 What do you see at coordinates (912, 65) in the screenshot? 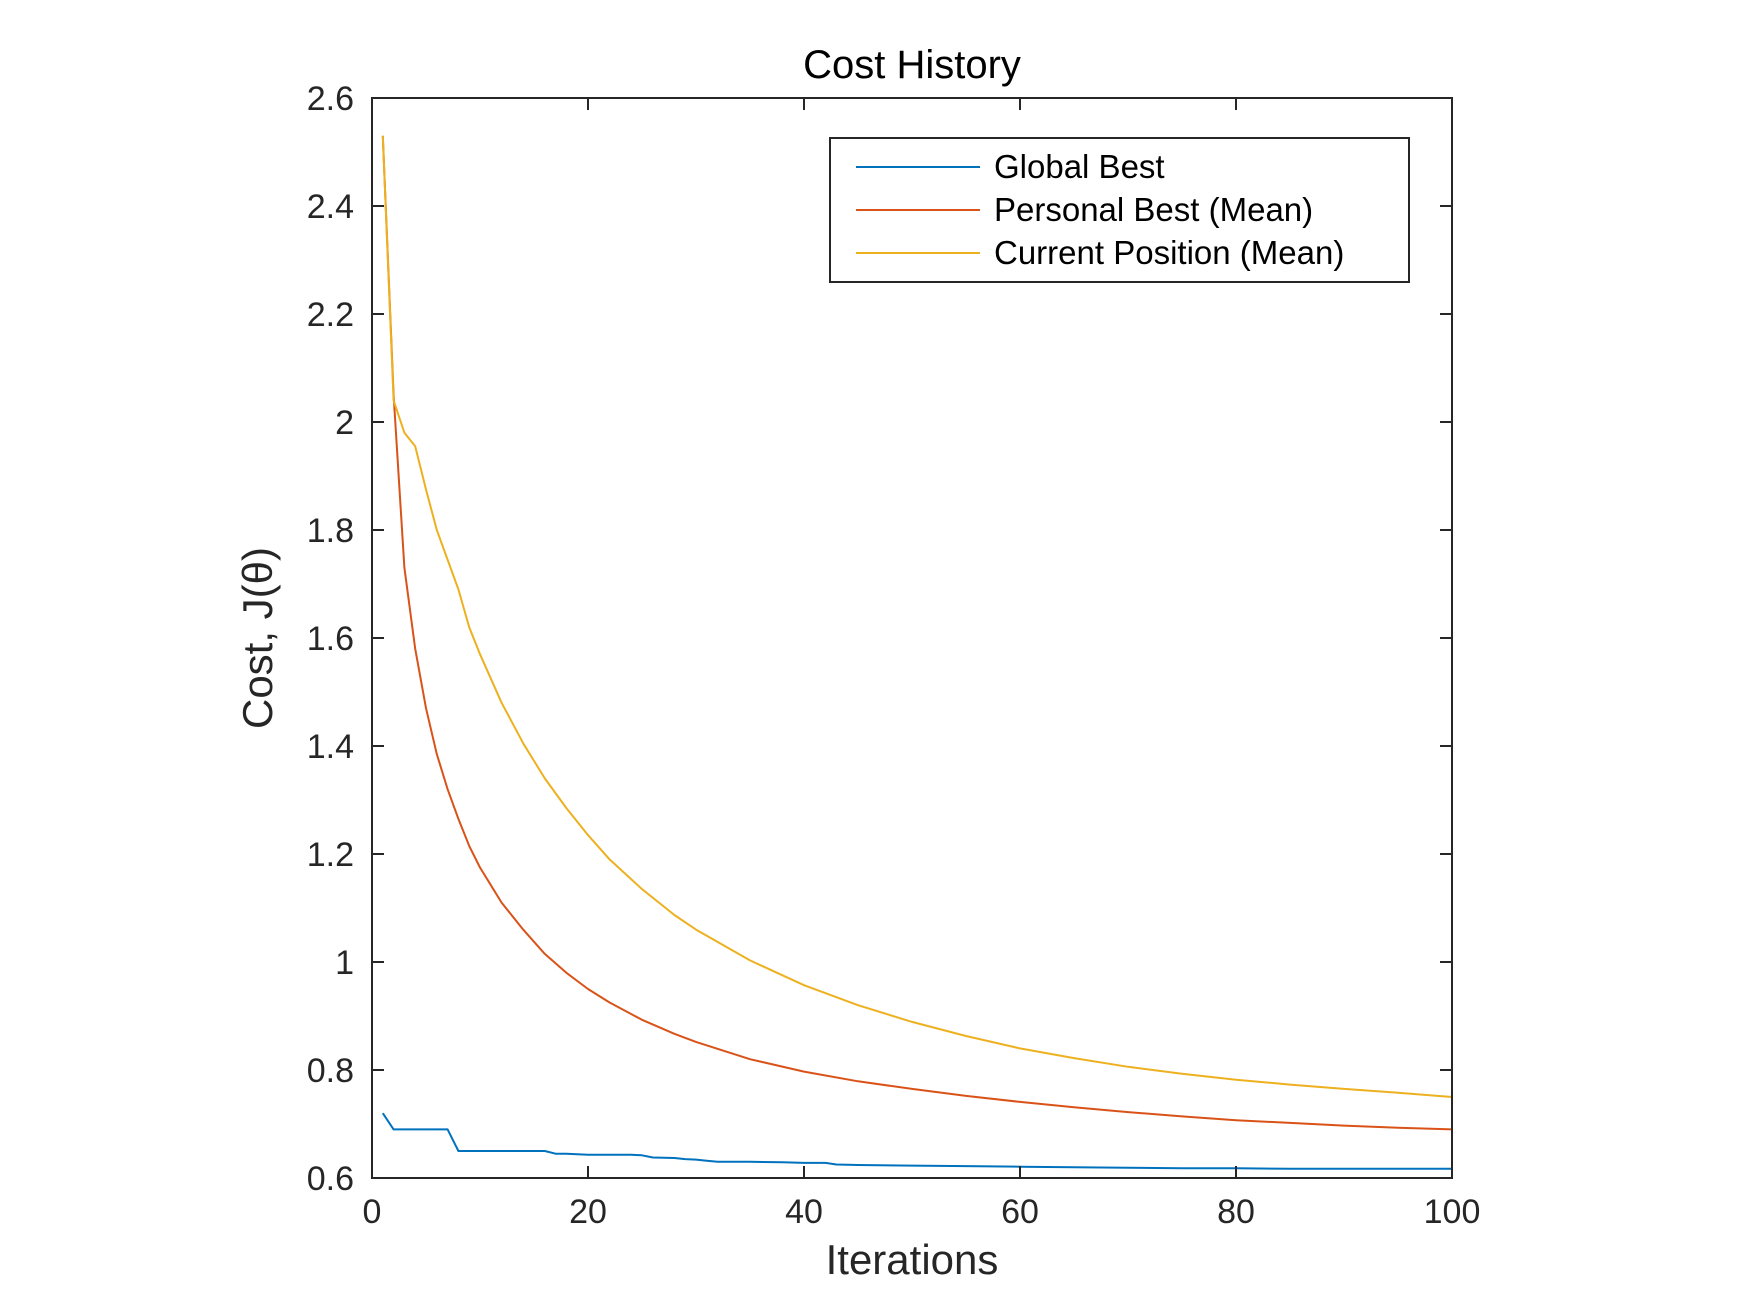
I see `chart-title: Cost History` at bounding box center [912, 65].